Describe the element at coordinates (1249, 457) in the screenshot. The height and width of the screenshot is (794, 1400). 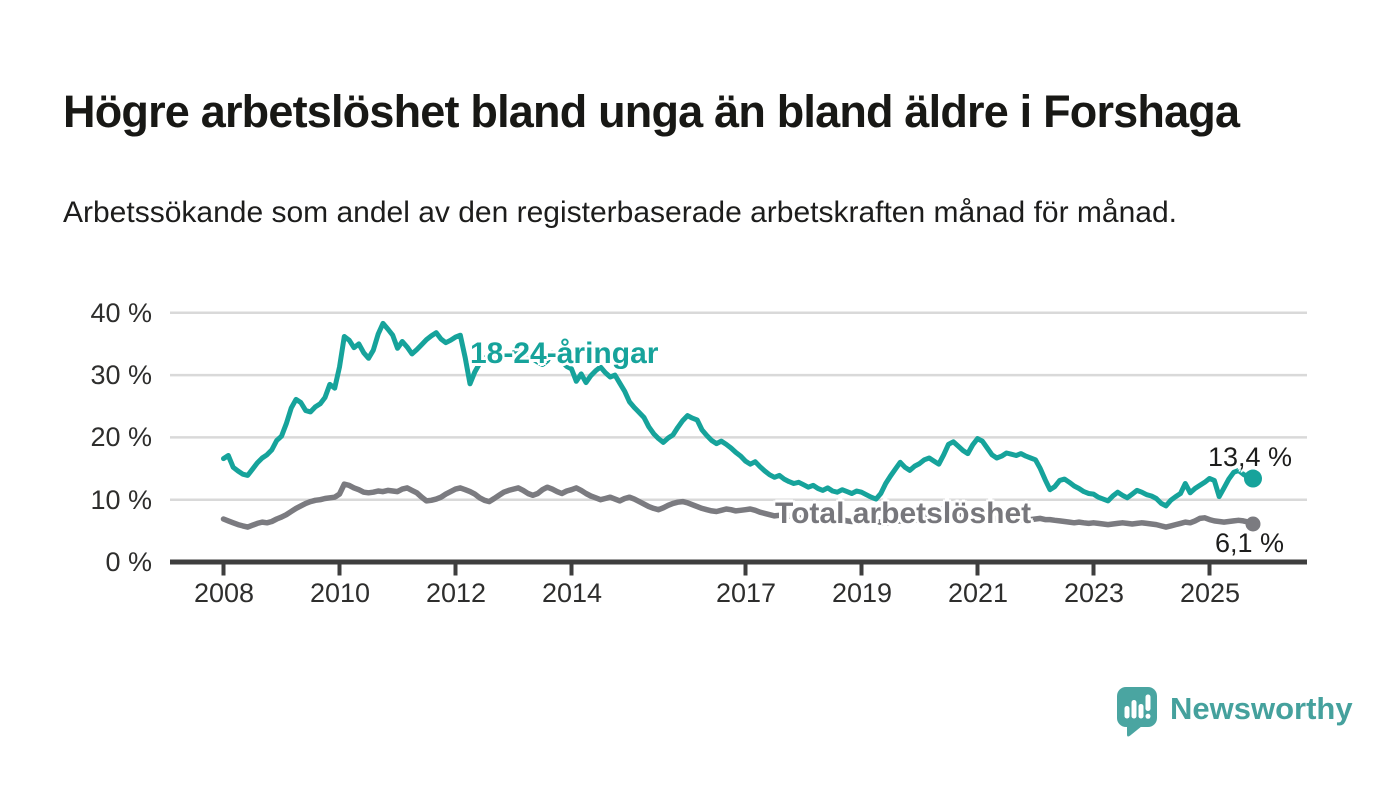
I see `end-value-label-young: 13,4 %` at that location.